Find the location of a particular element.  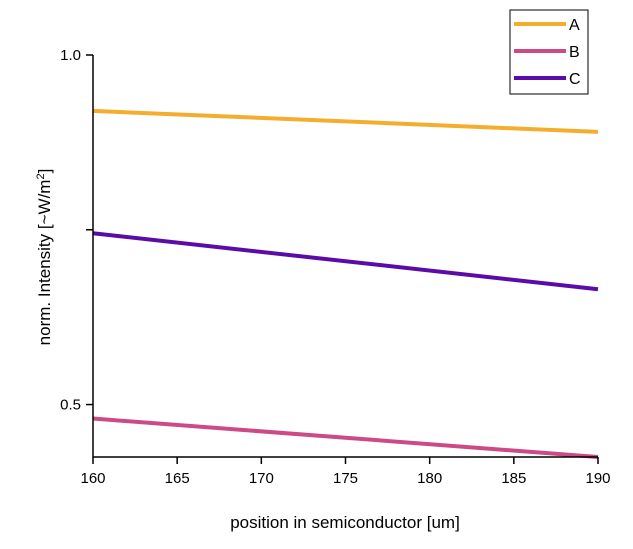

x-tick-label: 170 is located at coordinates (261, 478).